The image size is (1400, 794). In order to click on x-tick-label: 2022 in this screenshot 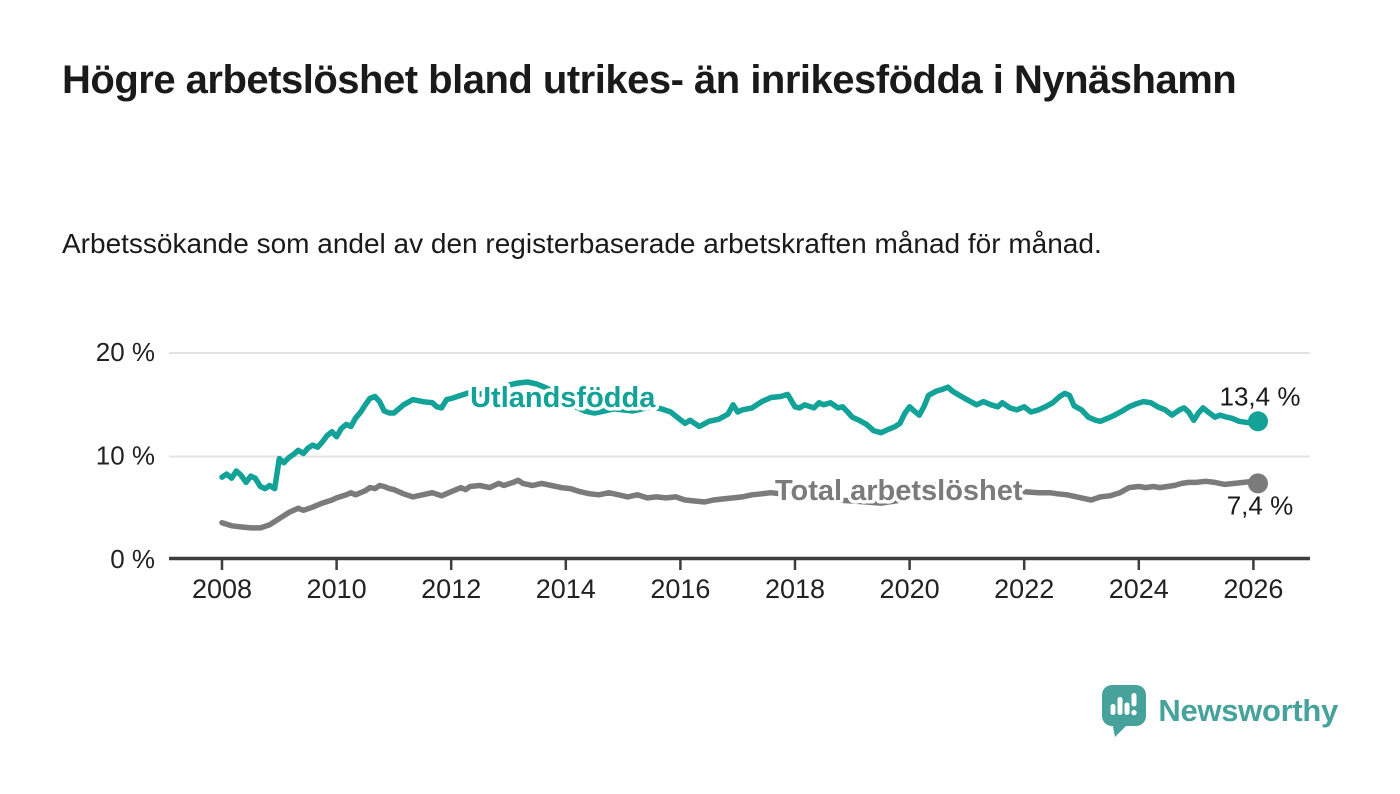, I will do `click(1024, 589)`.